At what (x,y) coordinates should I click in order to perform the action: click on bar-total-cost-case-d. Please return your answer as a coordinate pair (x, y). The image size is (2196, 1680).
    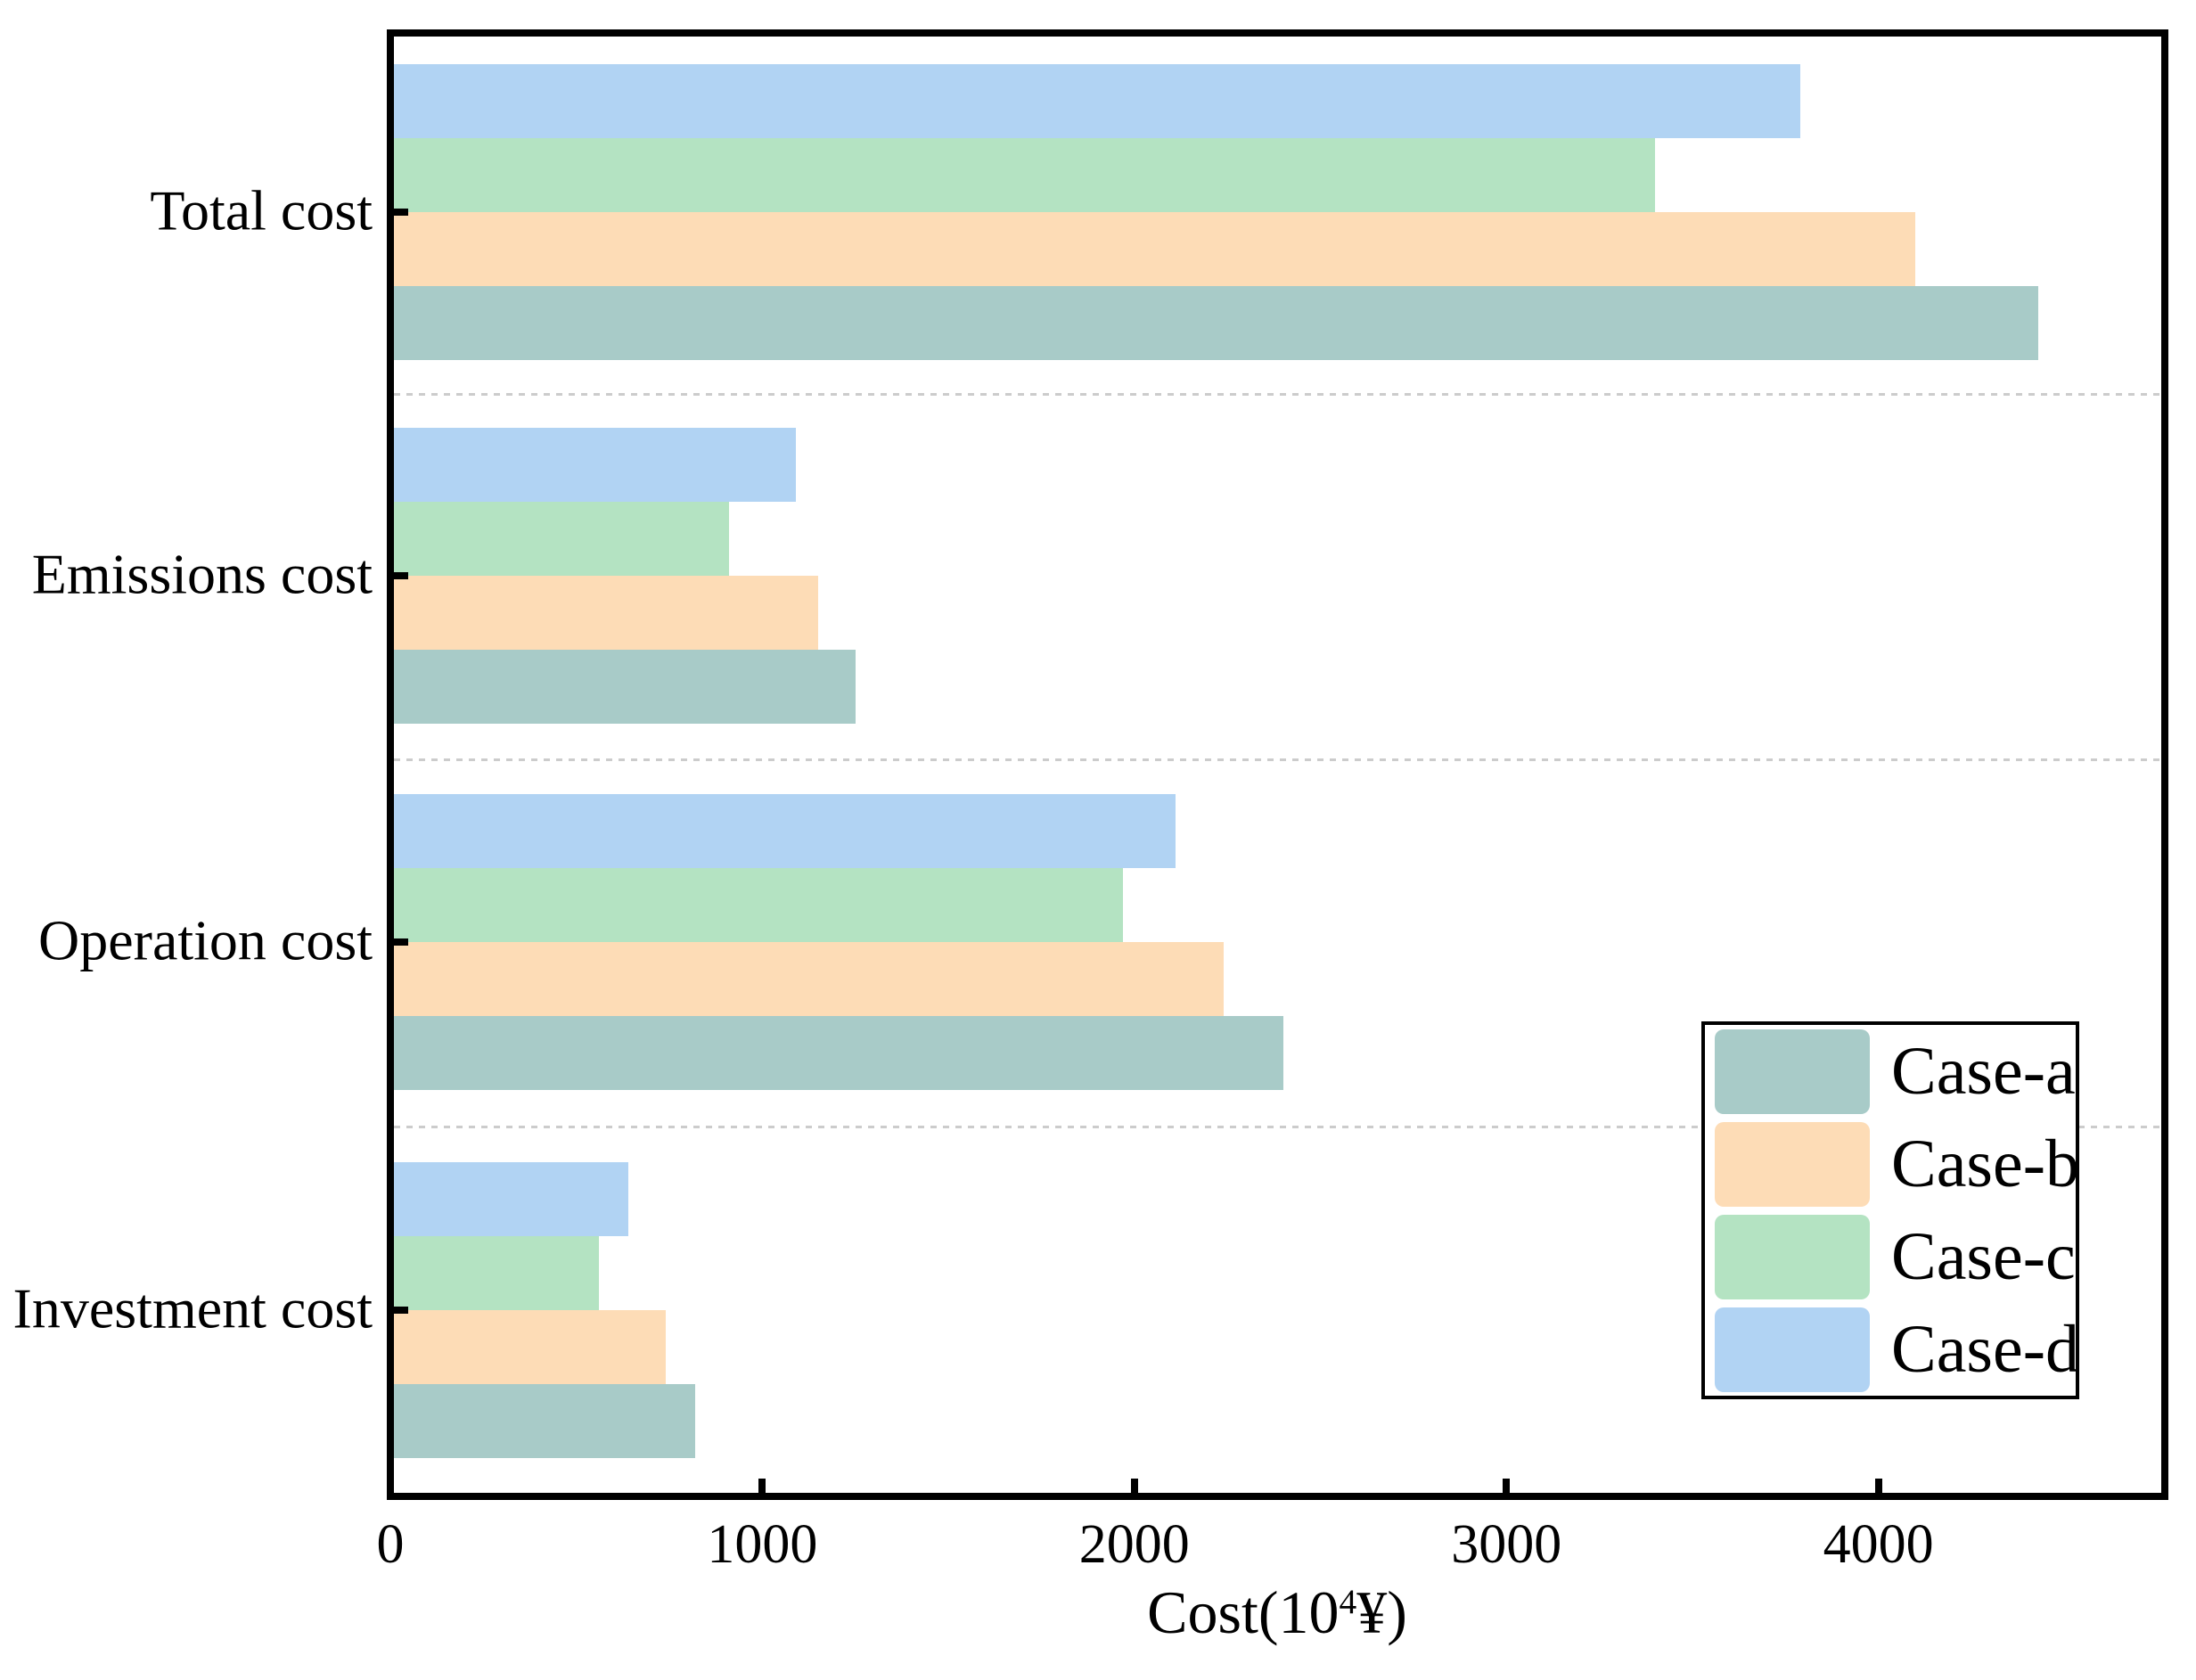
    Looking at the image, I should click on (1097, 101).